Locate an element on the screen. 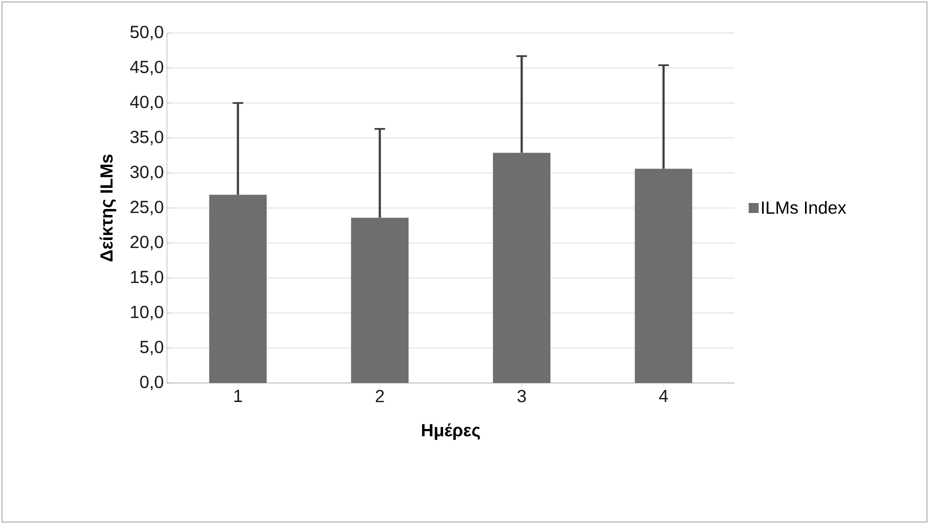 This screenshot has width=929, height=524. x-tick-label: 2 is located at coordinates (380, 396).